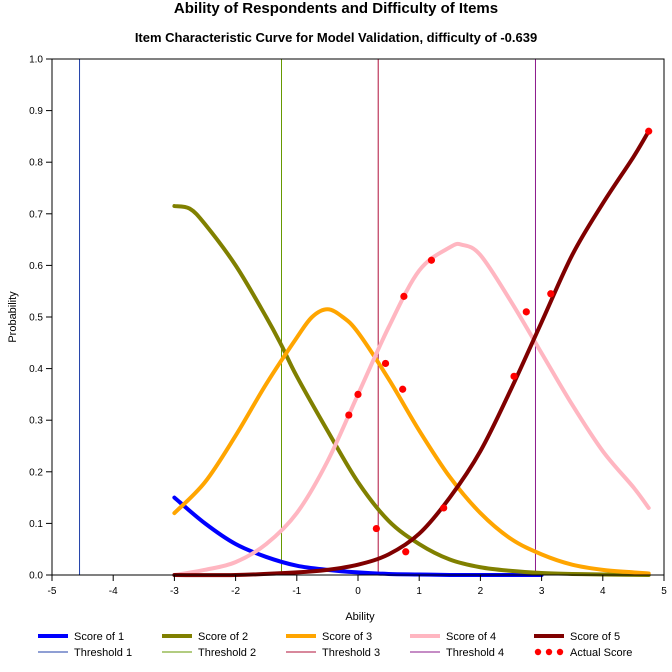 The height and width of the screenshot is (672, 672). Describe the element at coordinates (227, 653) in the screenshot. I see `legend-label: Threshold 2` at that location.